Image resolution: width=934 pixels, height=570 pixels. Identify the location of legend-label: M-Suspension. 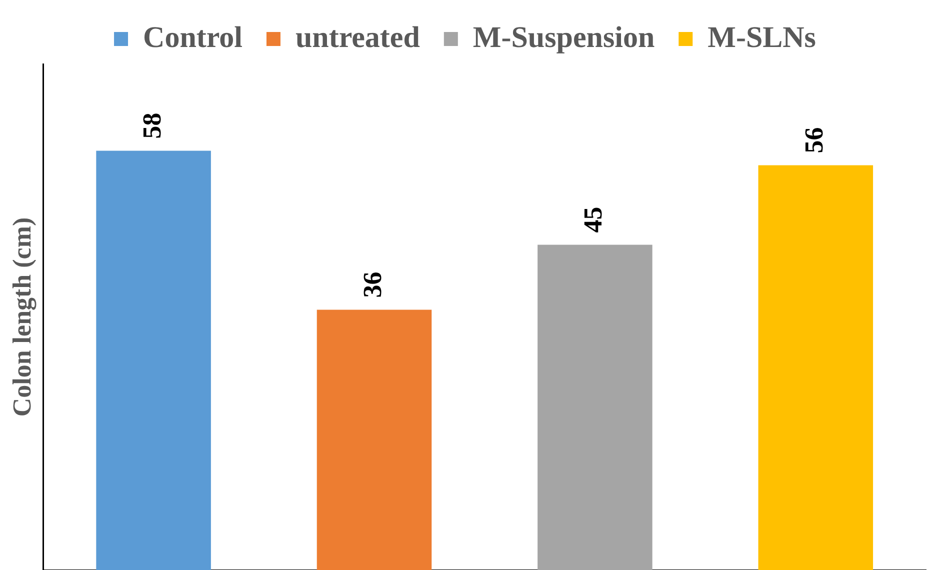
(563, 37).